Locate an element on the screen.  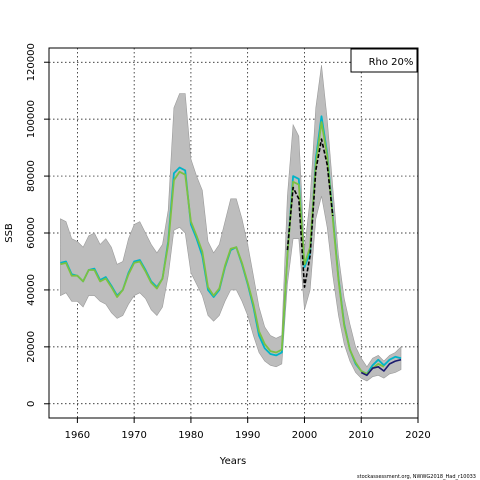
y-axis: 0 20000 40000 60000 80000 100000 120000 is located at coordinates (37, 225).